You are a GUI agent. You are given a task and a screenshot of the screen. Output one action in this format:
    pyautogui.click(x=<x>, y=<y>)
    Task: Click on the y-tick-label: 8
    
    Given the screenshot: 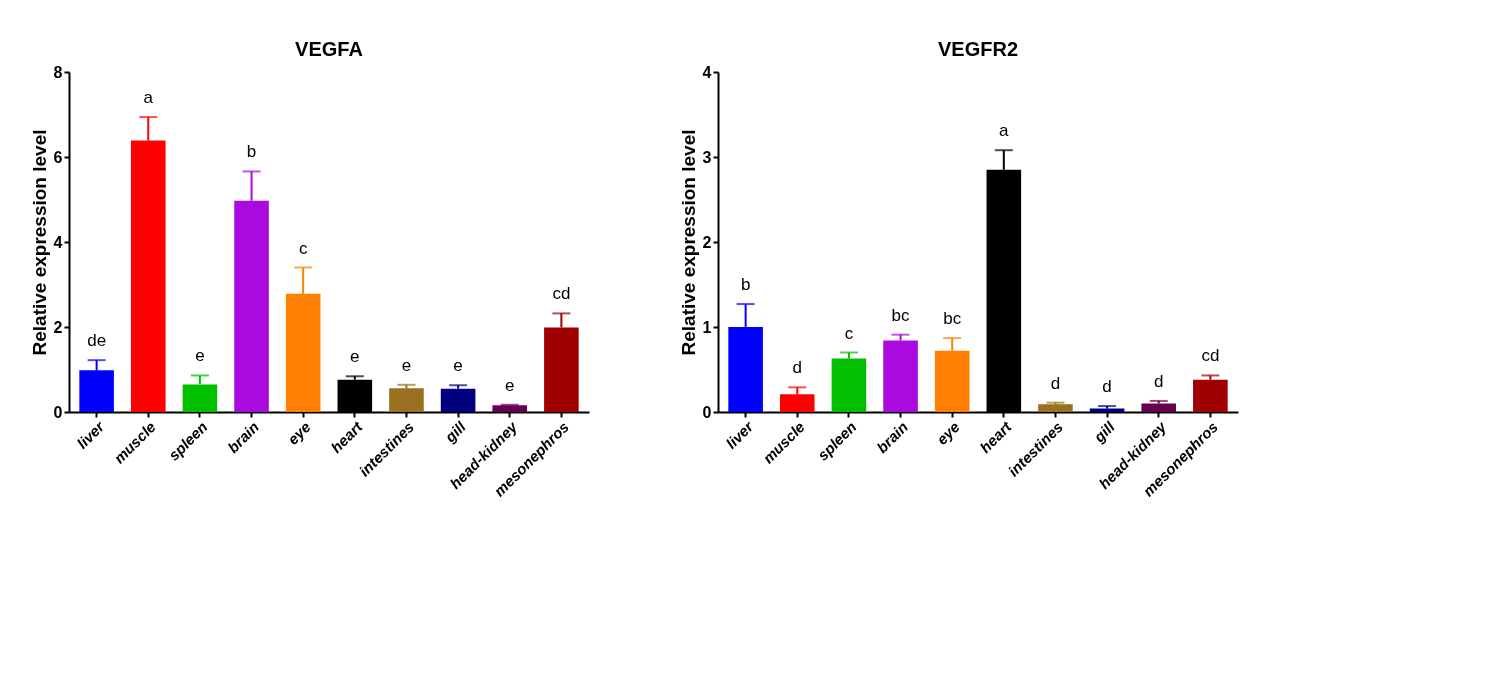 What is the action you would take?
    pyautogui.click(x=58, y=72)
    